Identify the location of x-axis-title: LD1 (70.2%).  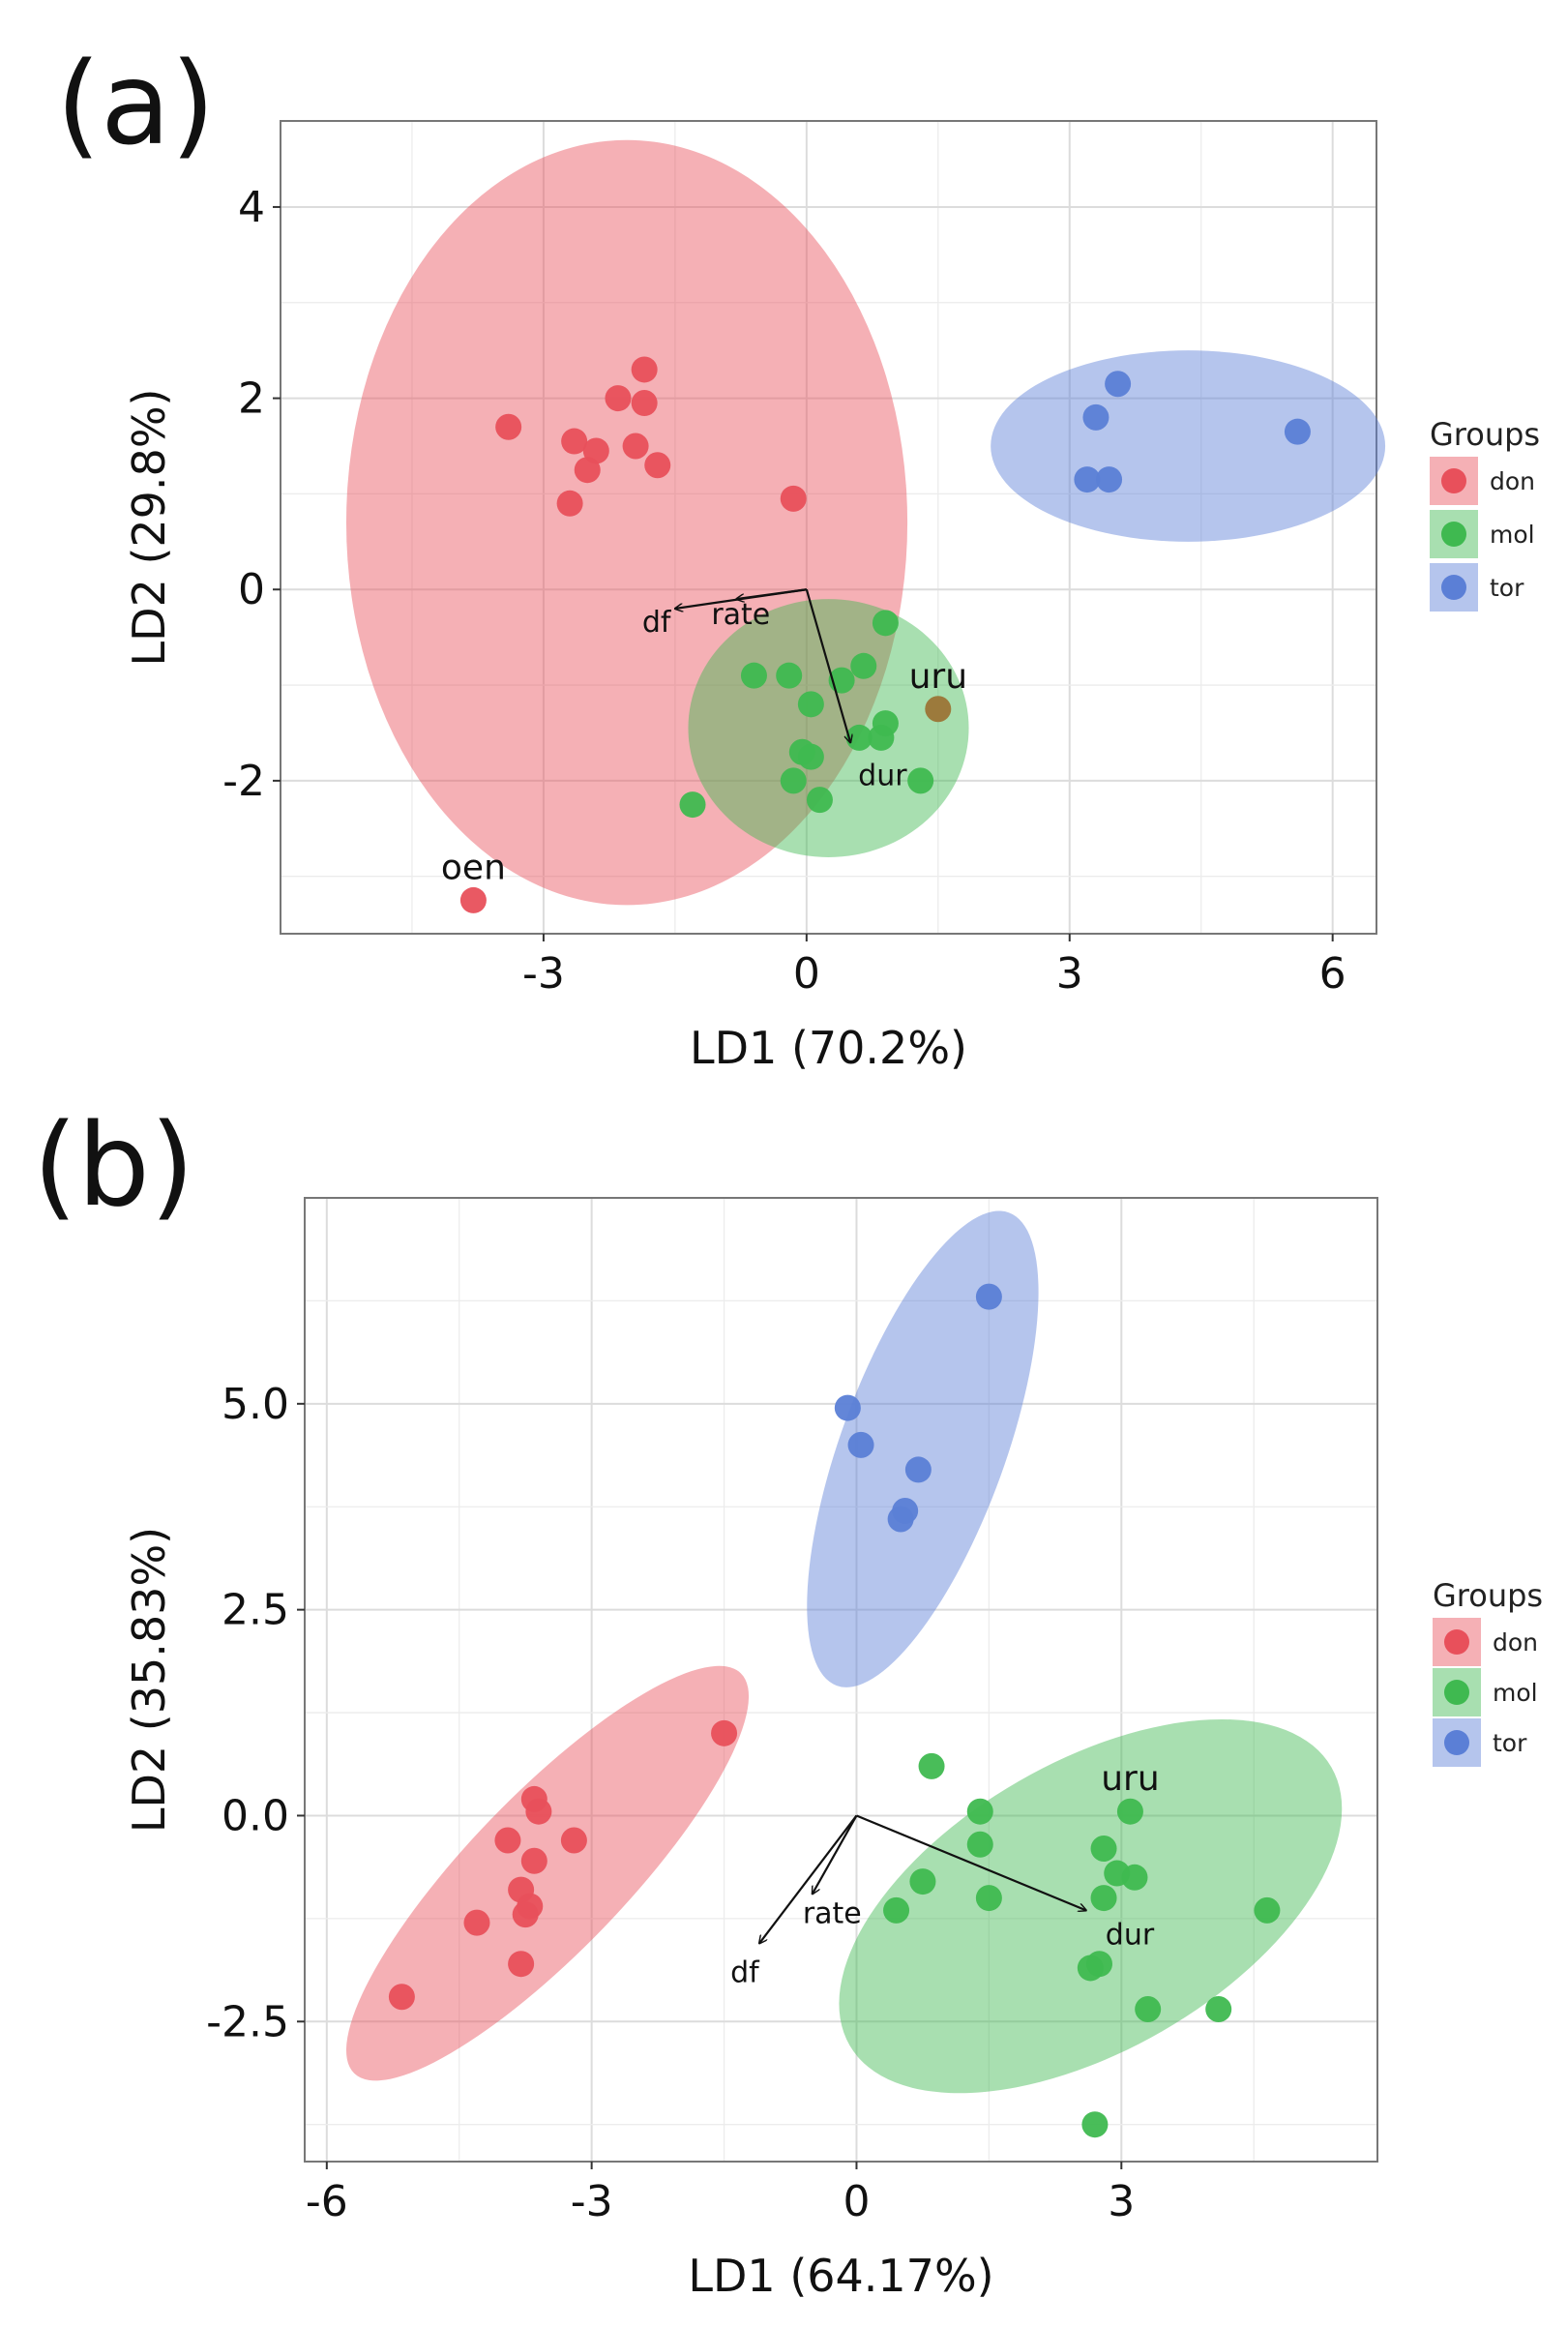
(829, 1048).